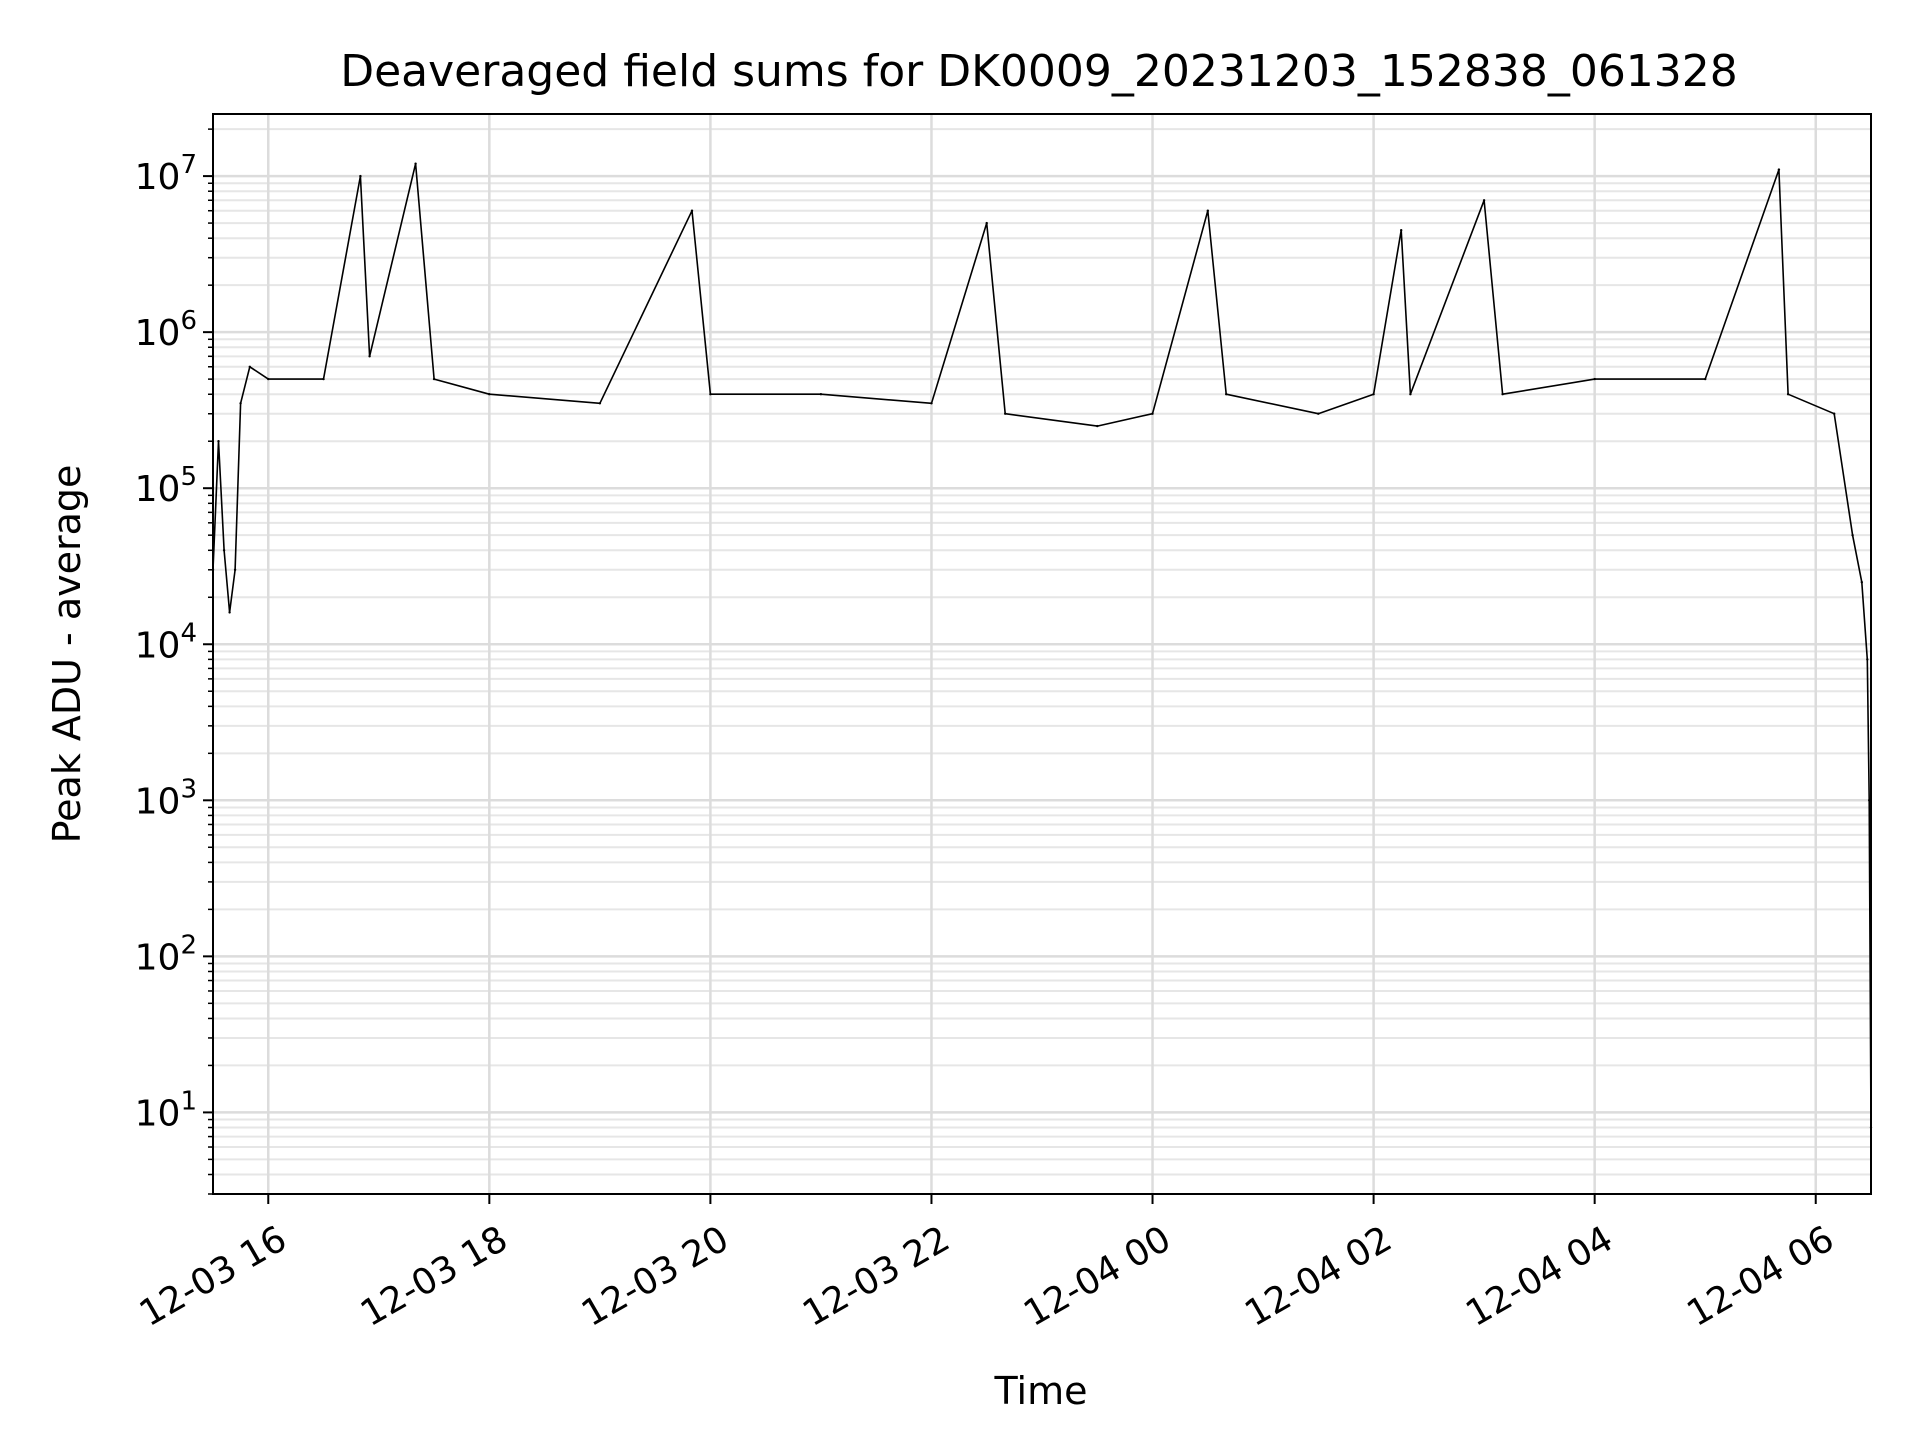 This screenshot has height=1440, width=1920. Describe the element at coordinates (166, 1110) in the screenshot. I see `y-tick-label: 10¹` at that location.